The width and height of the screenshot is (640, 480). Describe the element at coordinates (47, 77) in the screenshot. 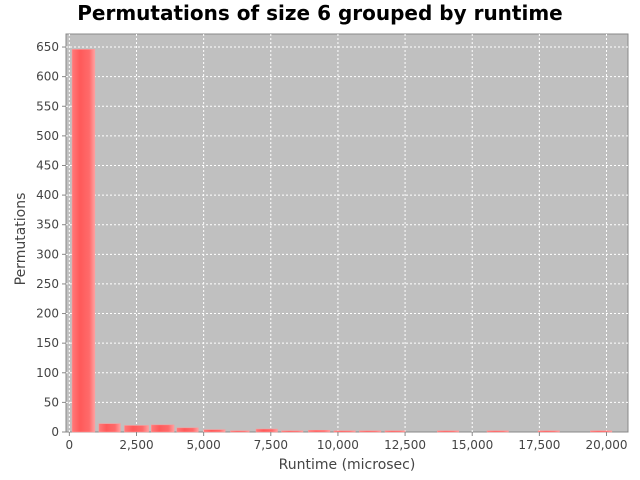

I see `y-tick-label: 600` at that location.